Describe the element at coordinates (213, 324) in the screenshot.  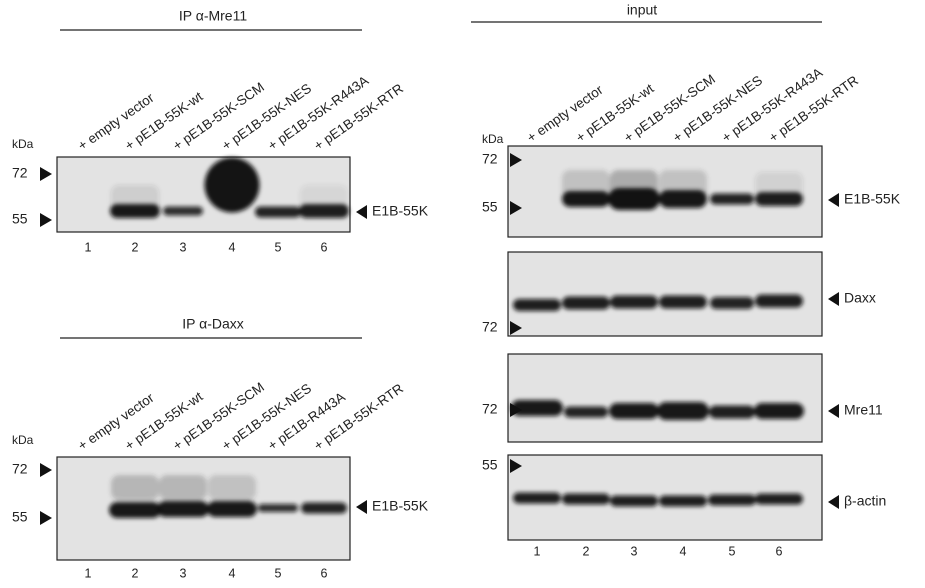
I see `panel-title: IP α-Daxx` at that location.